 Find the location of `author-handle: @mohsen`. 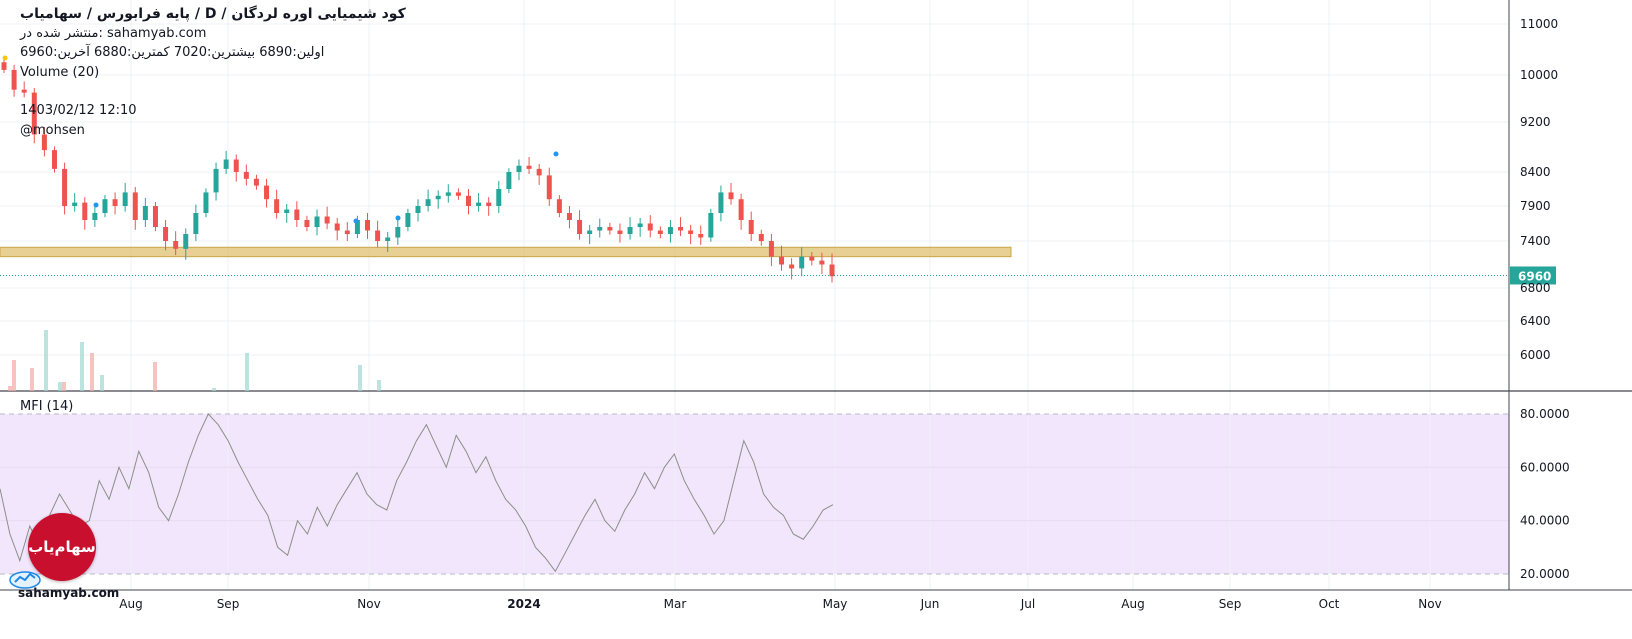

author-handle: @mohsen is located at coordinates (52, 130).